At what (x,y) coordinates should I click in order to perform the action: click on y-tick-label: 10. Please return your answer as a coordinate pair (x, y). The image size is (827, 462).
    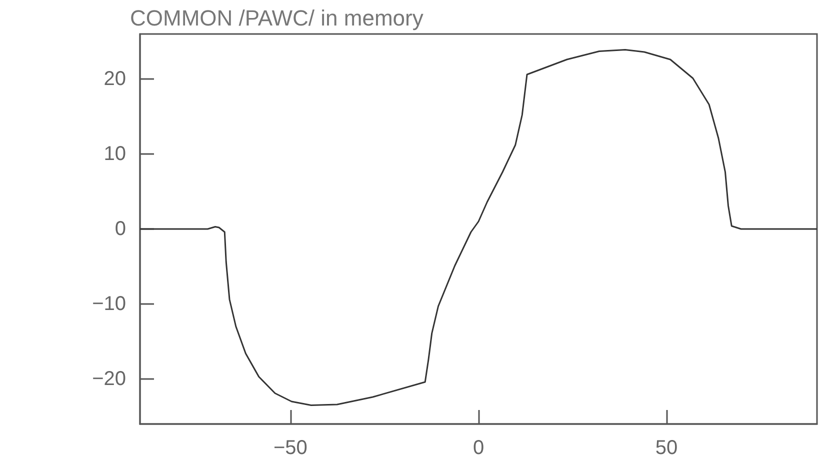
    Looking at the image, I should click on (115, 154).